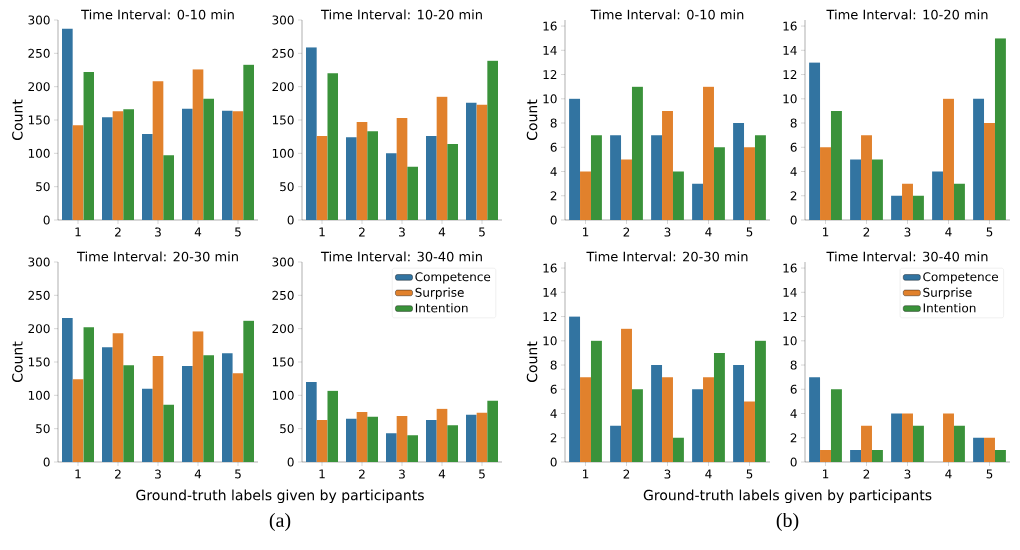 This screenshot has width=1020, height=550. What do you see at coordinates (907, 14) in the screenshot?
I see `chart-title: Time Interval: 10-20 min` at bounding box center [907, 14].